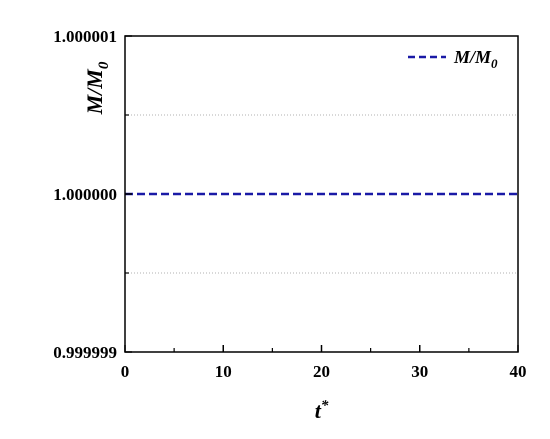  I want to click on legend-label-main: M/M, so click(472, 57).